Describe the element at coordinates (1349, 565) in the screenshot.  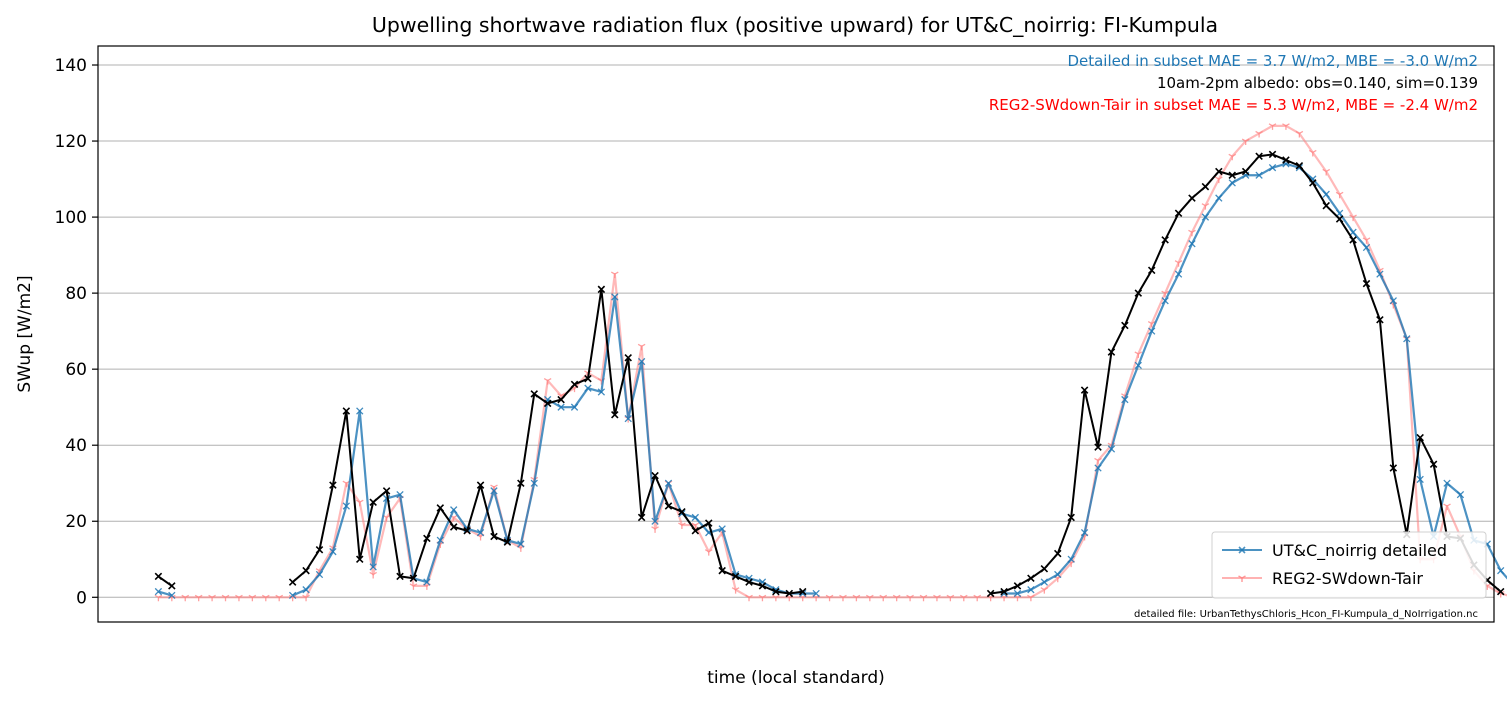
I see `legend-box` at that location.